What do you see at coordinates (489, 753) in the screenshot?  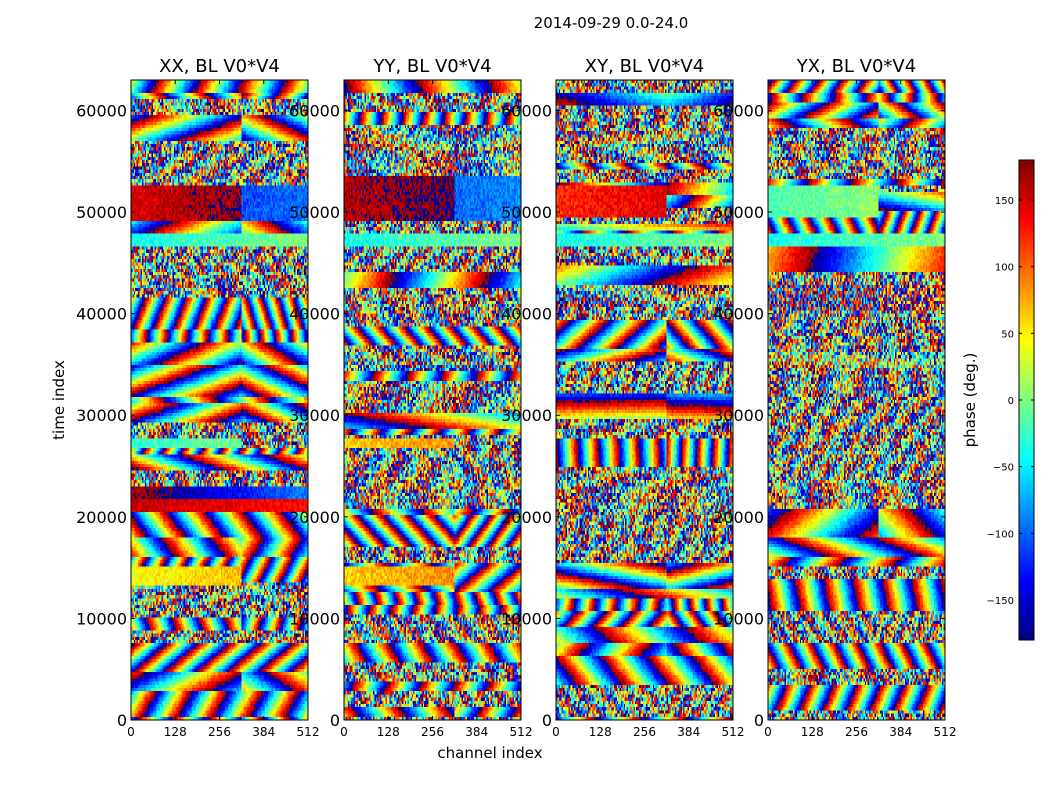 I see `x-axis-label: channel index` at bounding box center [489, 753].